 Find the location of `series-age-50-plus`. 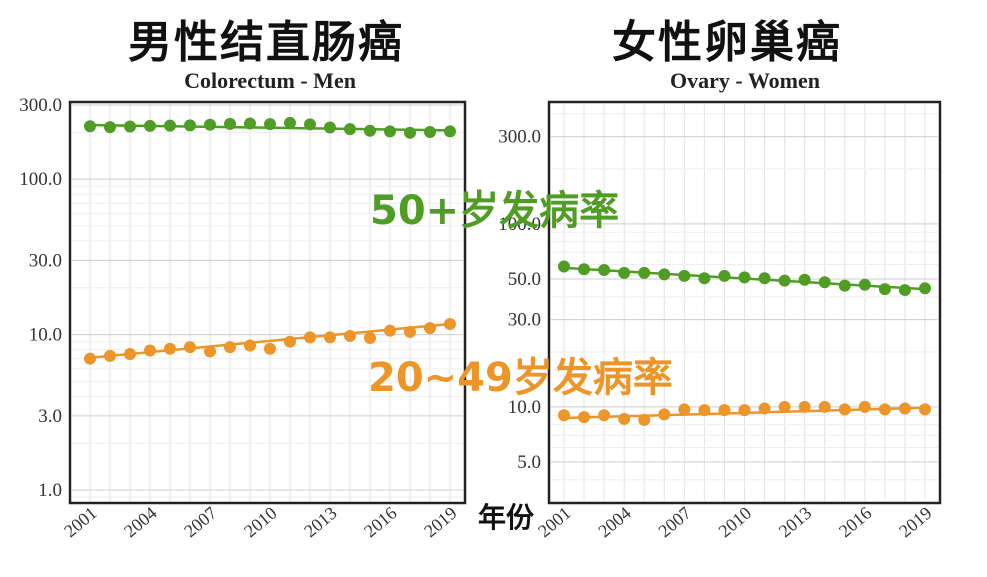

series-age-50-plus is located at coordinates (270, 127).